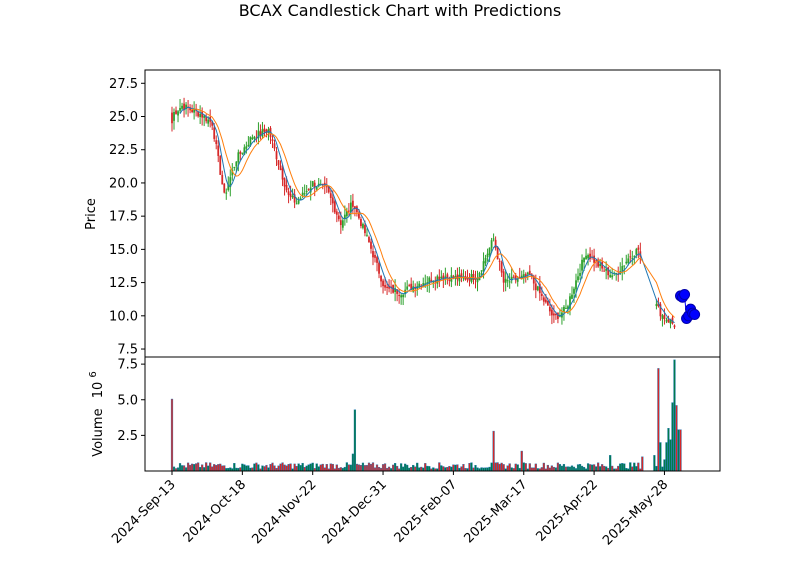  What do you see at coordinates (685, 295) in the screenshot?
I see `prediction-point` at bounding box center [685, 295].